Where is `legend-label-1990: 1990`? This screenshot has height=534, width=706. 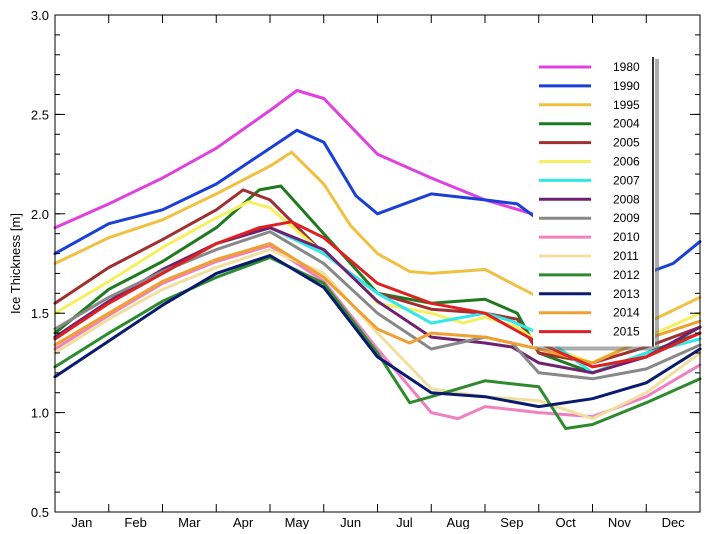 legend-label-1990: 1990 is located at coordinates (626, 86).